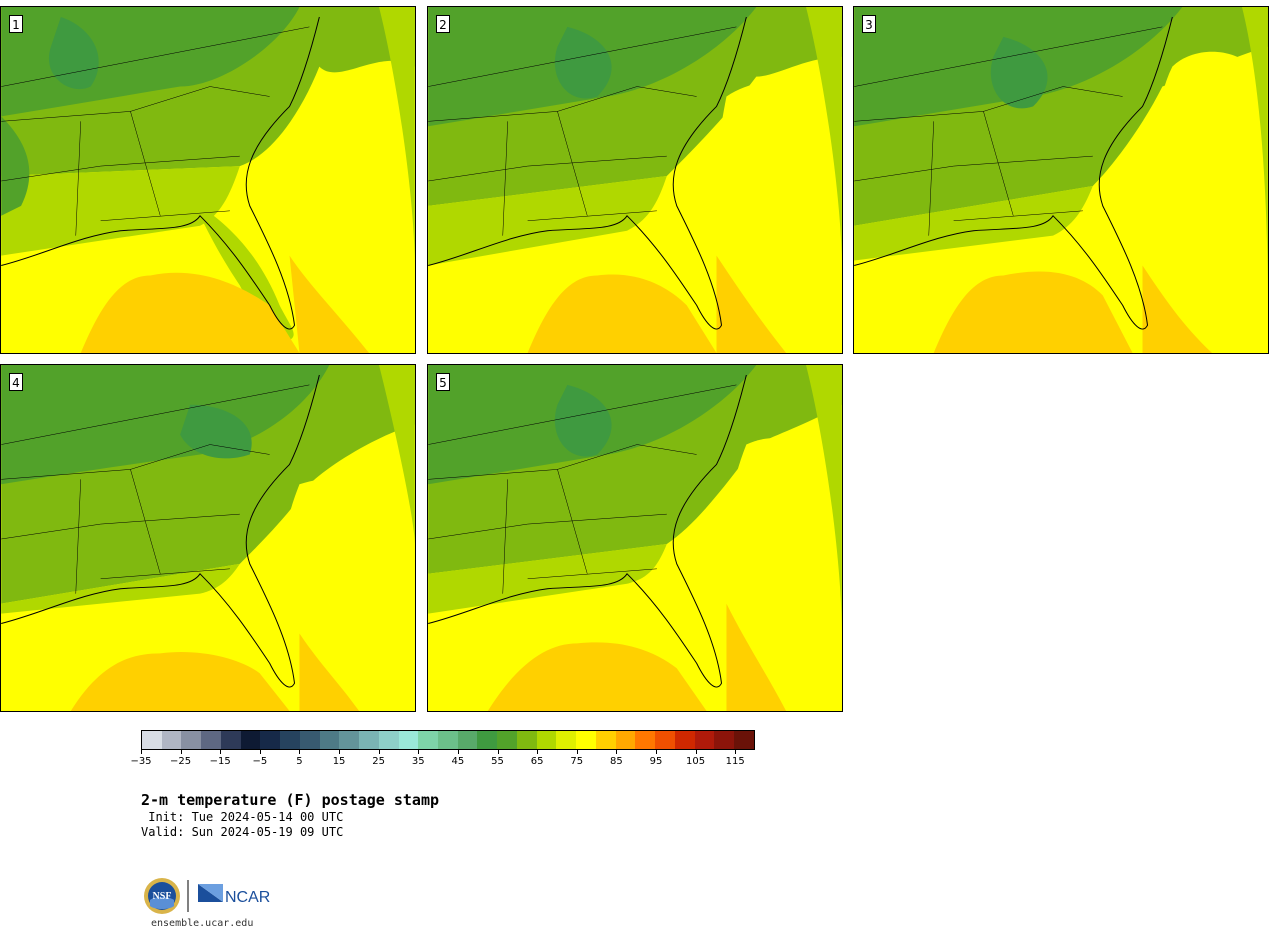 Image resolution: width=1280 pixels, height=936 pixels. I want to click on map-panel-3: 3, so click(1061, 180).